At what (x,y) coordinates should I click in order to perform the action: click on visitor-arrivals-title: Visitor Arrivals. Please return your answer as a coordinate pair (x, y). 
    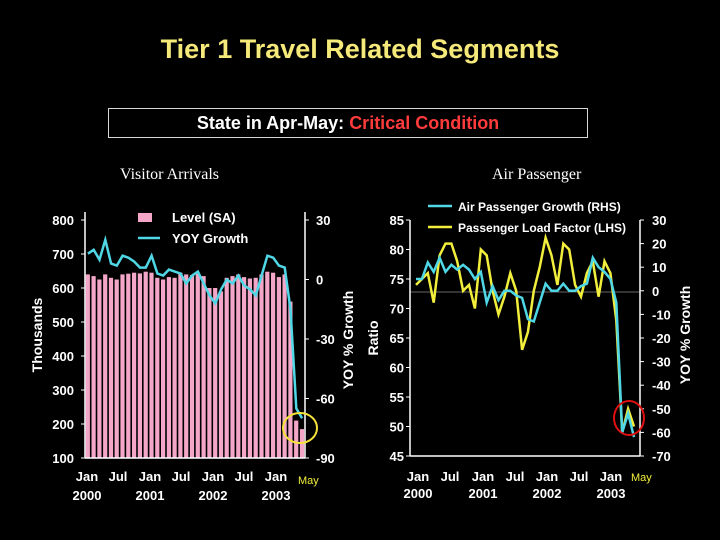
    Looking at the image, I should click on (170, 174).